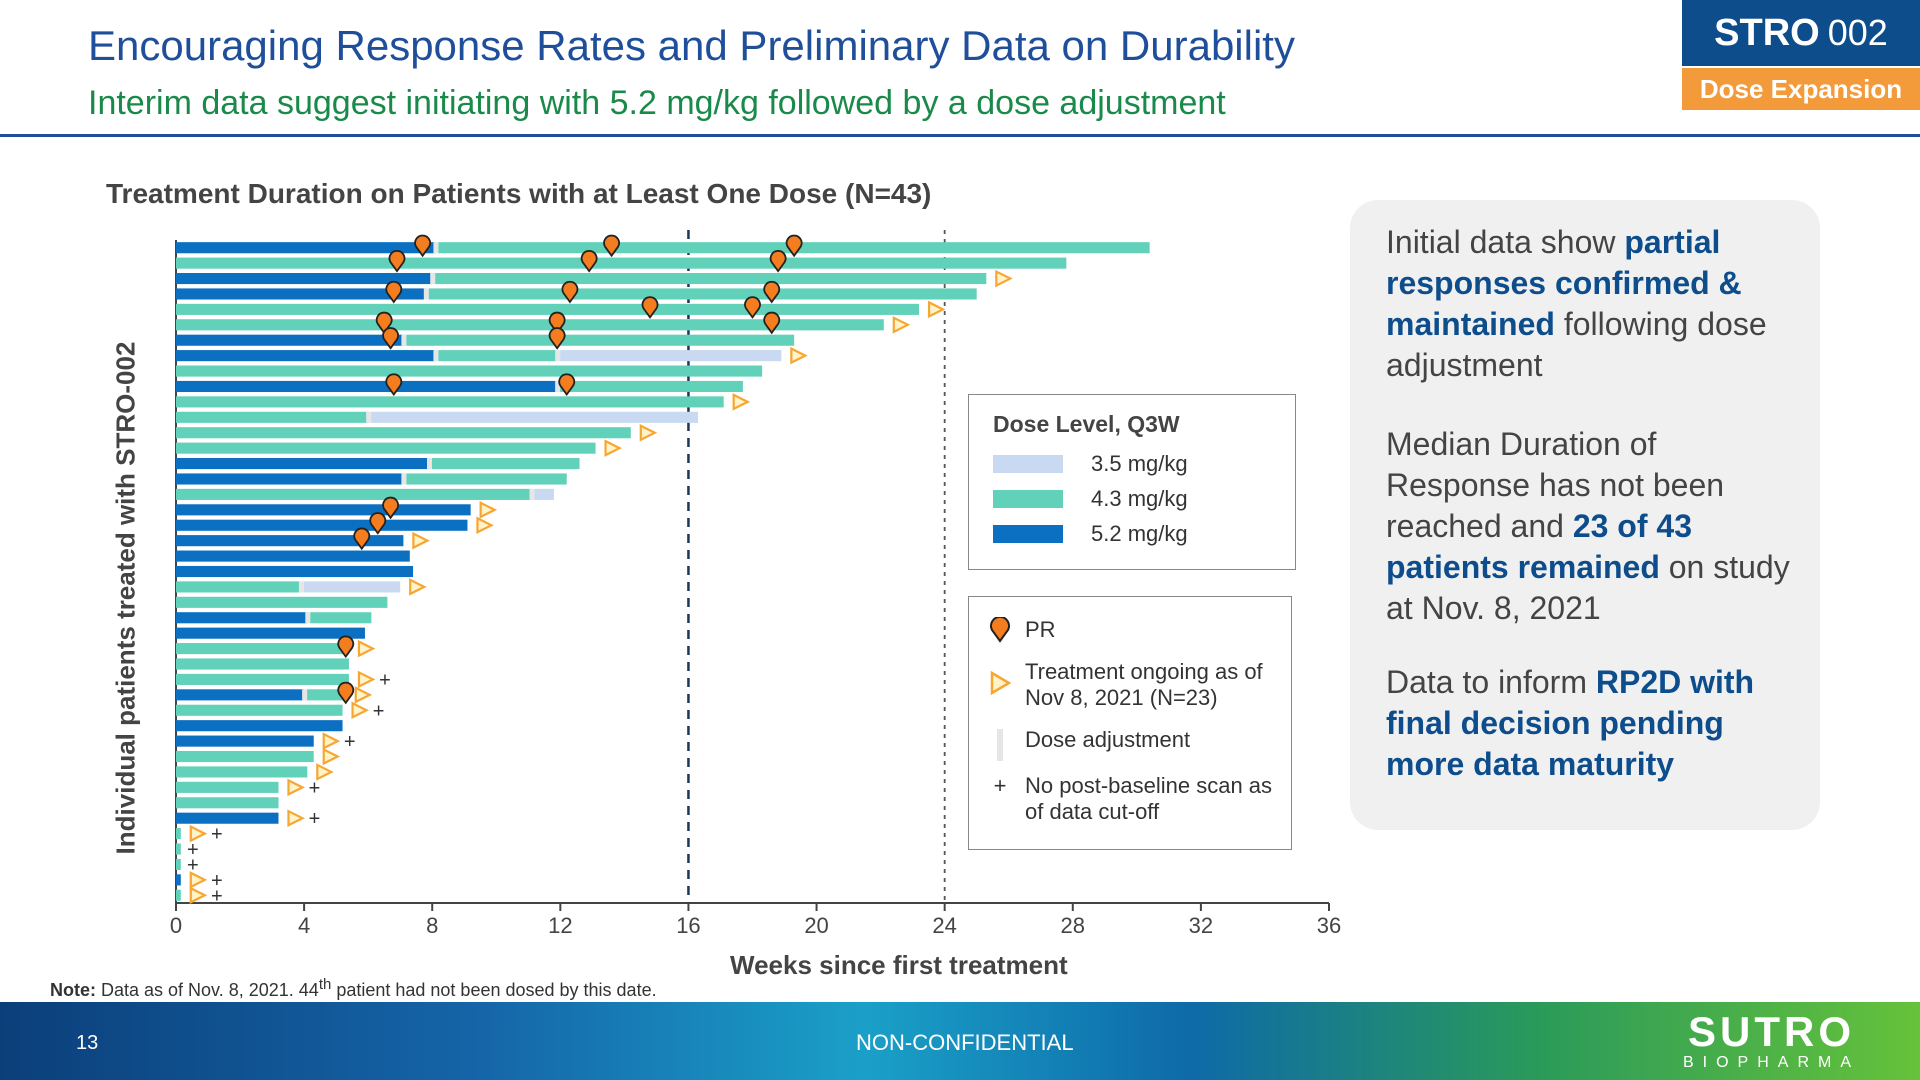 The height and width of the screenshot is (1080, 1920). What do you see at coordinates (1505, 242) in the screenshot?
I see `takeaway-1-text-a: Initial data show` at bounding box center [1505, 242].